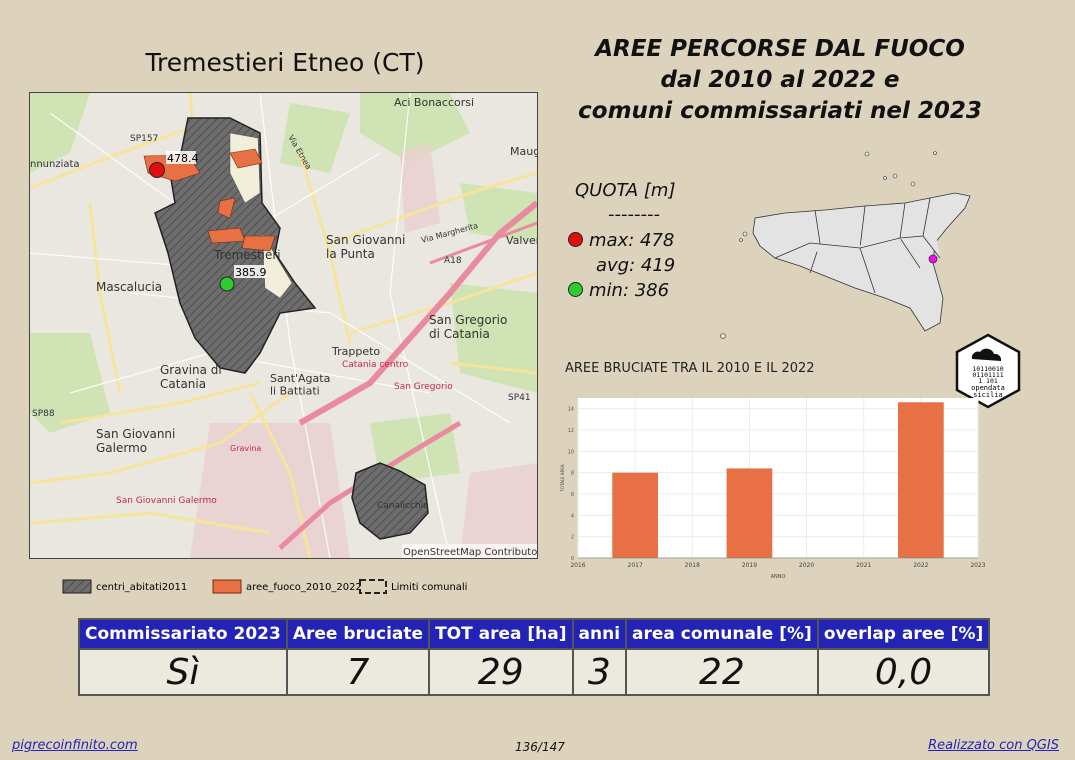 The image size is (1075, 760). I want to click on max-label: 478.4, so click(183, 158).